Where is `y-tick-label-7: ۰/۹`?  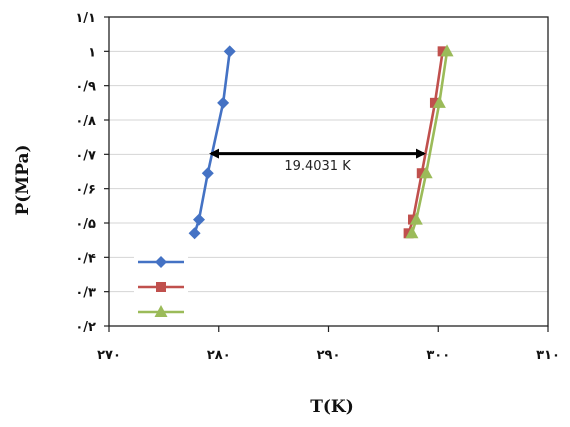
y-tick-label-7: ۰/۹ is located at coordinates (85, 87).